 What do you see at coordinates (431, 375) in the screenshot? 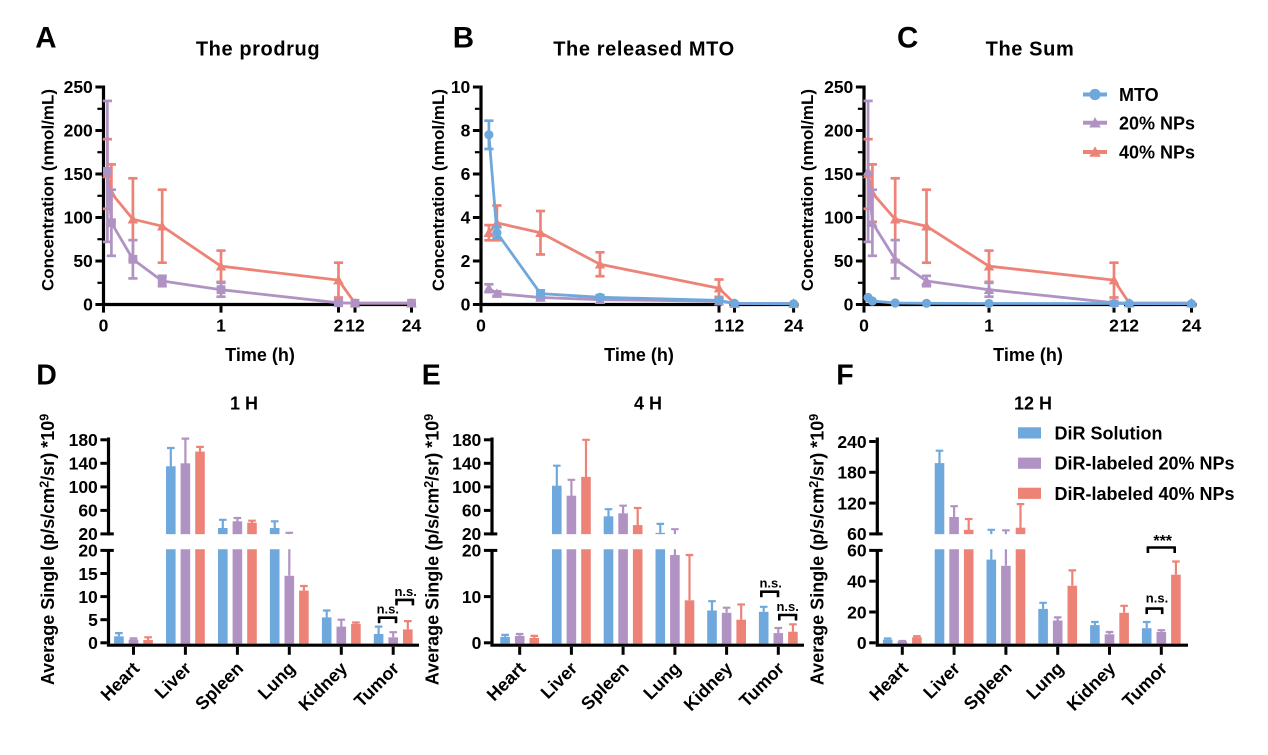
I see `svg-text: E` at bounding box center [431, 375].